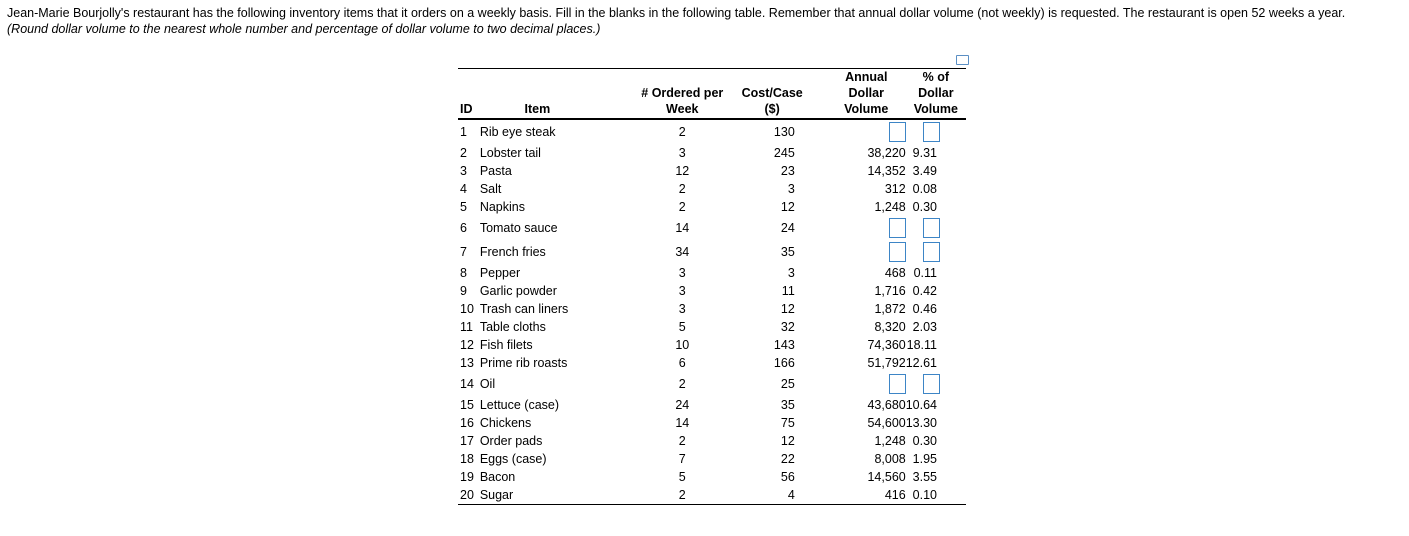  Describe the element at coordinates (519, 405) in the screenshot. I see `table-cell: Lettuce (case)` at that location.